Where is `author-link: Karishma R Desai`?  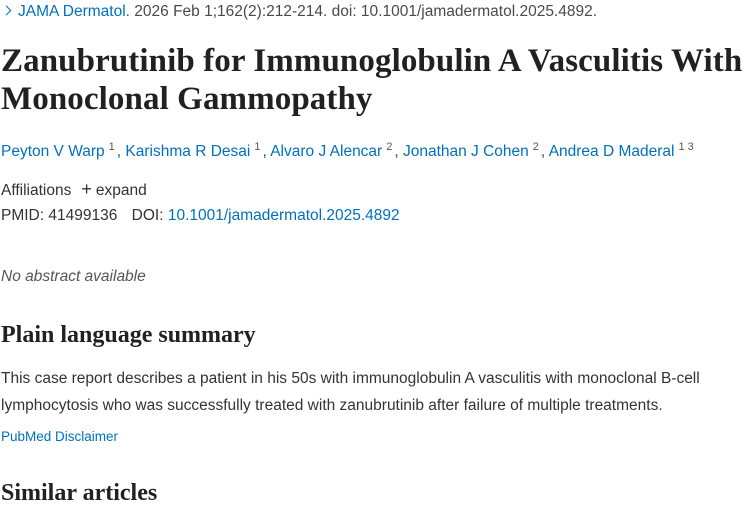 author-link: Karishma R Desai is located at coordinates (188, 151).